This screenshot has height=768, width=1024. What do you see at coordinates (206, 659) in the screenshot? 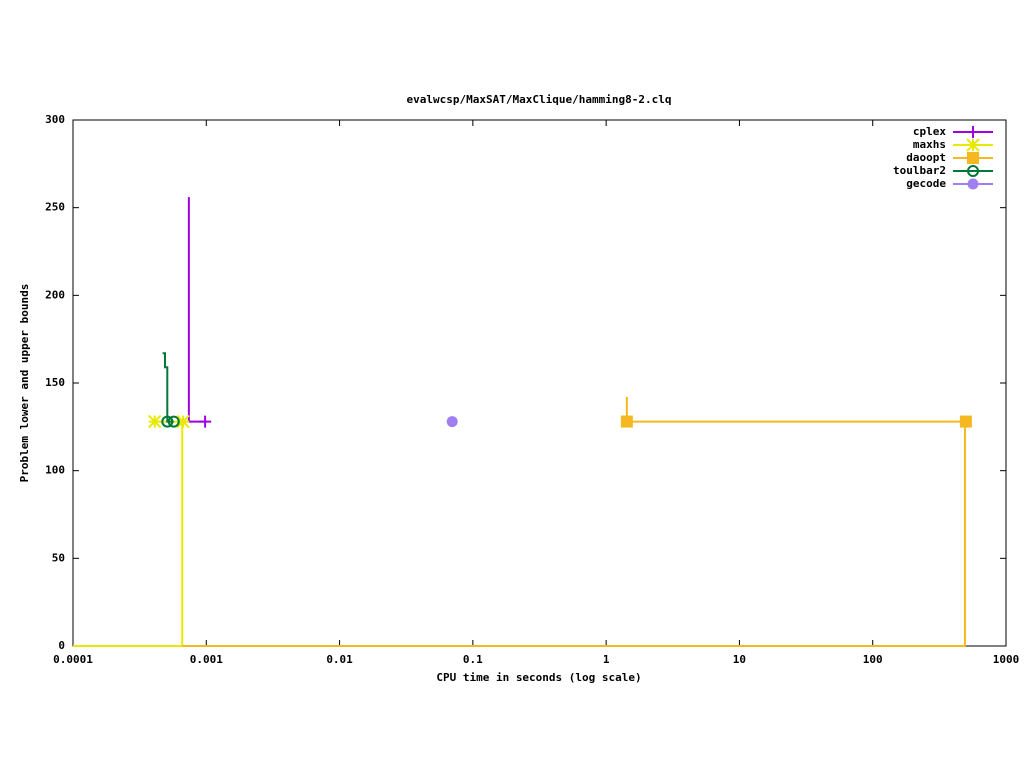
I see `x-tick-label: 0.001` at bounding box center [206, 659].